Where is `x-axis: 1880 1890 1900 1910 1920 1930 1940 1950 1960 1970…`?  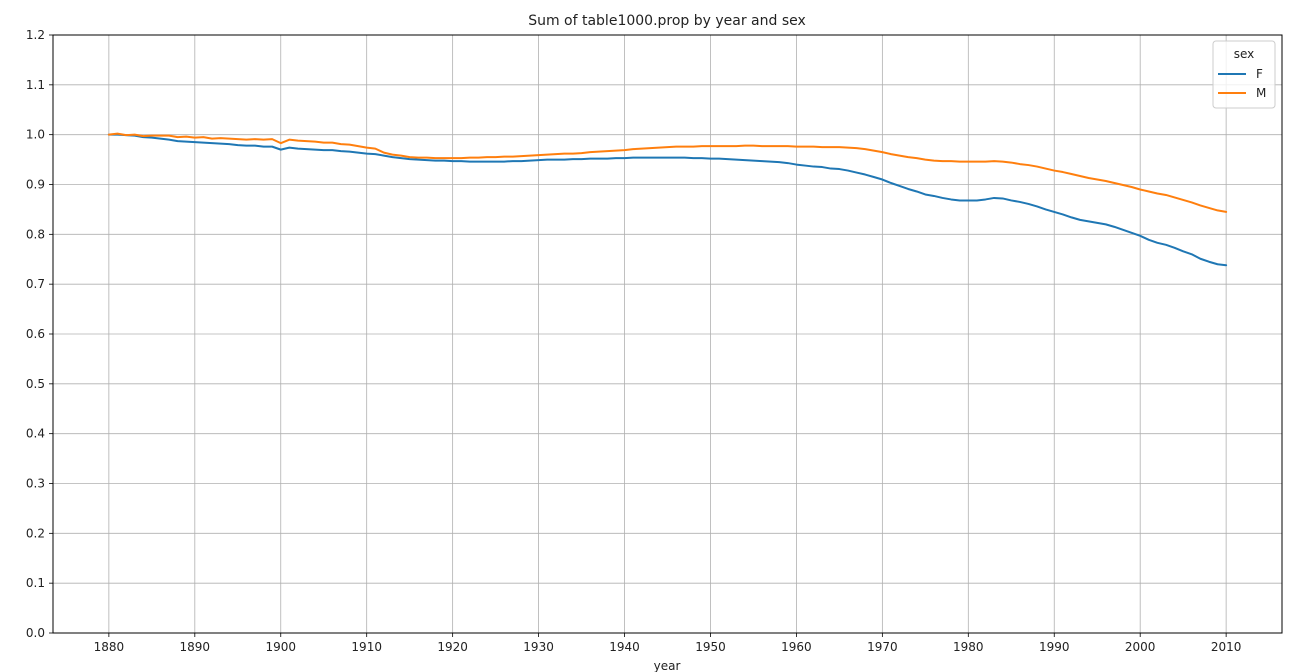 x-axis: 1880 1890 1900 1910 1920 1930 1940 1950 1960 1970… is located at coordinates (668, 643).